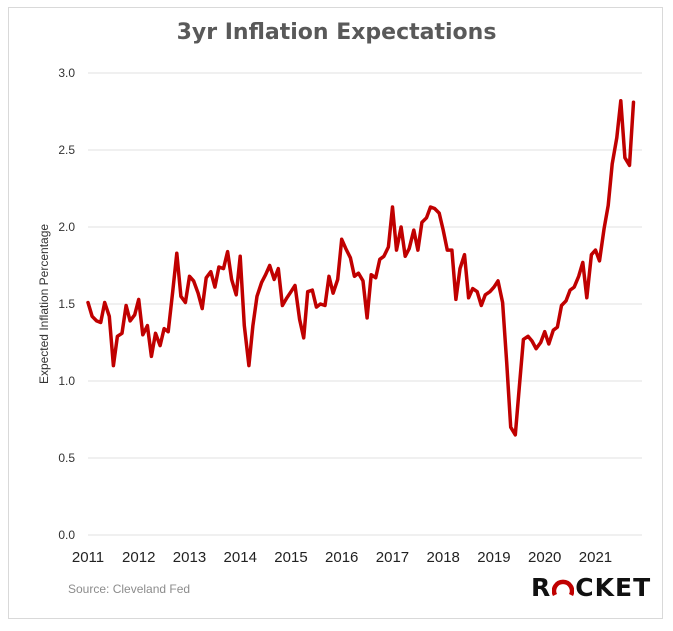 This screenshot has width=673, height=631. I want to click on x-tick-label: 2017, so click(392, 557).